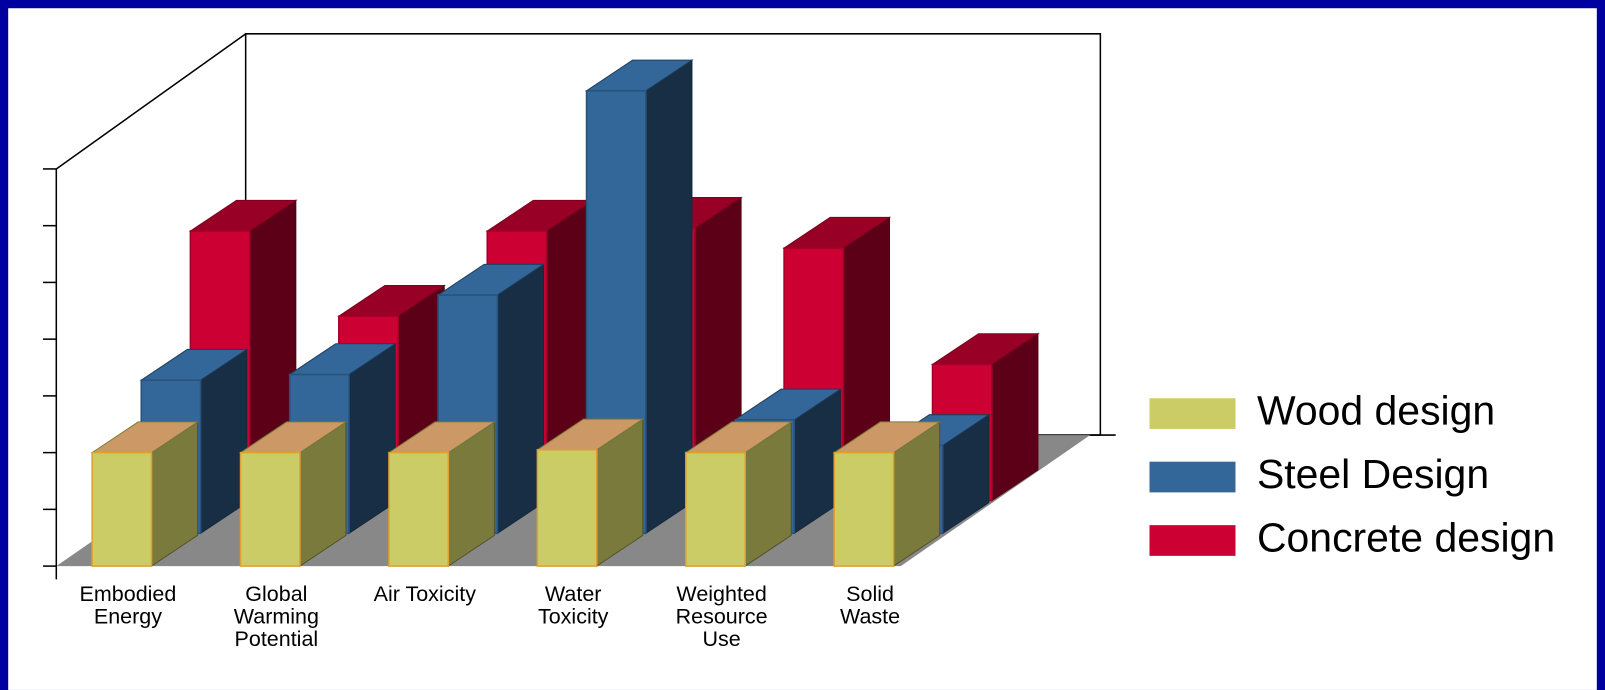 Image resolution: width=1605 pixels, height=690 pixels. I want to click on x-tick-label: Weighted Resource Use, so click(721, 617).